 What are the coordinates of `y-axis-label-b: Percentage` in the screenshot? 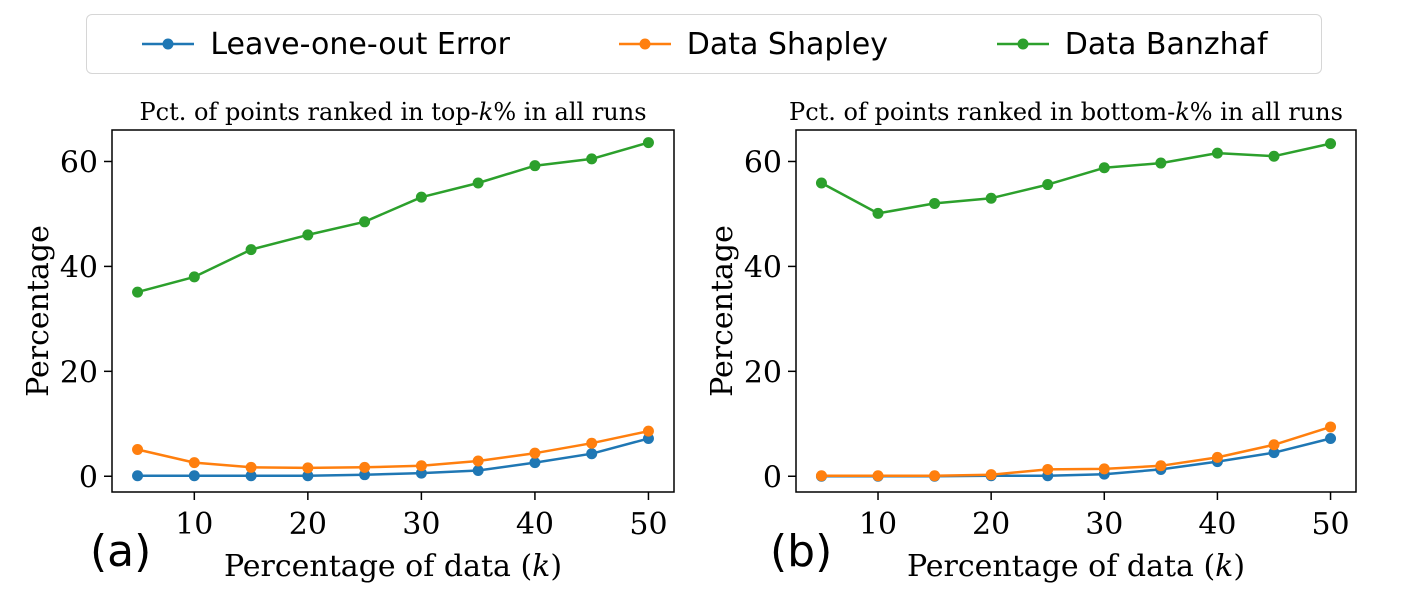 It's located at (722, 311).